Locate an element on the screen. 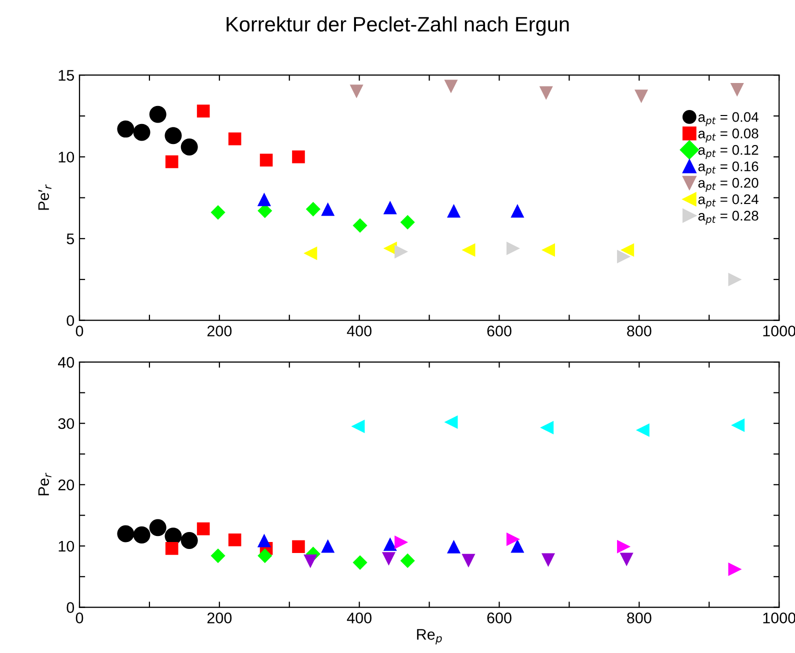  y-tick-label: 30 is located at coordinates (66, 424).